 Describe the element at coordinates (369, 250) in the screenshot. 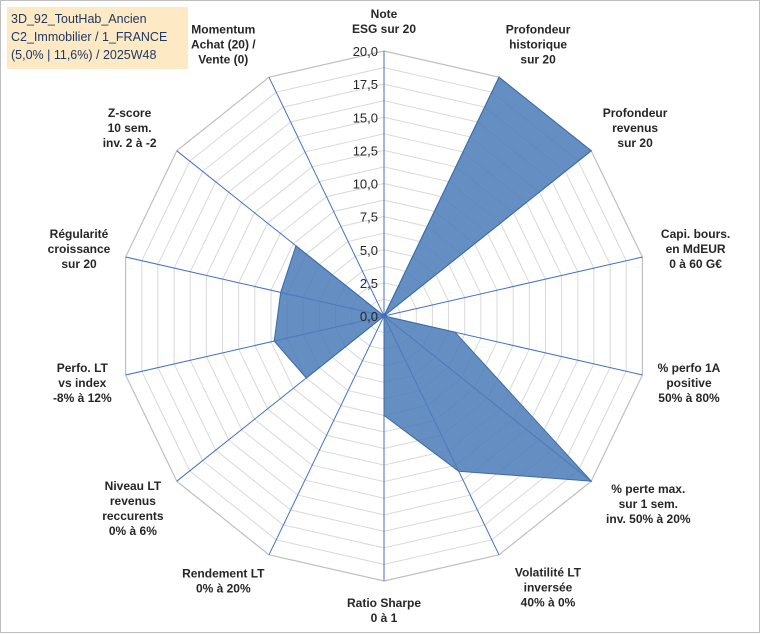

I see `tick-label: 5,0` at that location.